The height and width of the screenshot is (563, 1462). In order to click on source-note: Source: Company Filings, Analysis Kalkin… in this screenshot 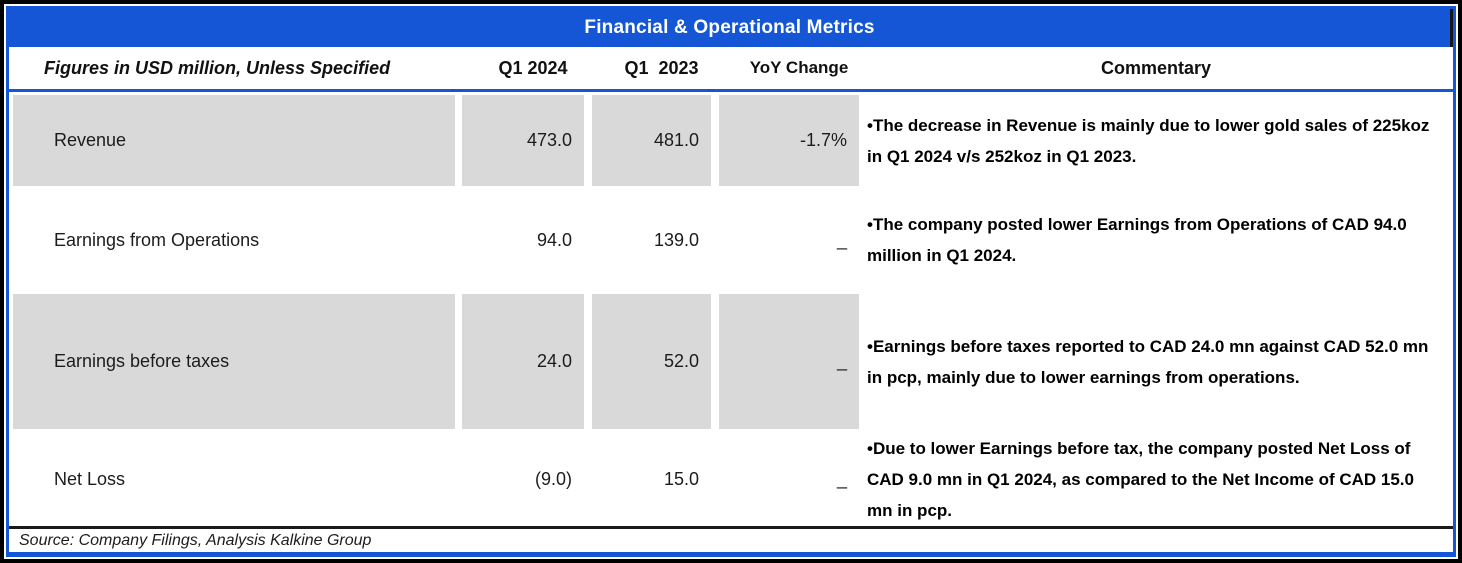, I will do `click(195, 540)`.